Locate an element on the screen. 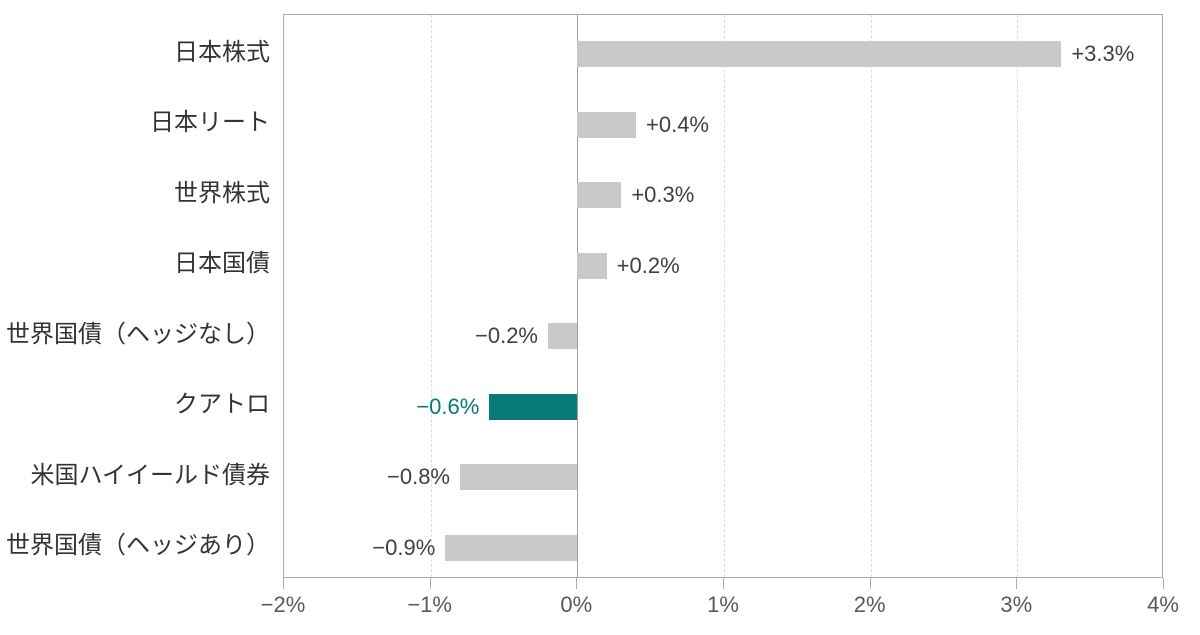 The image size is (1200, 635). x-tick-label: 1% is located at coordinates (723, 604).